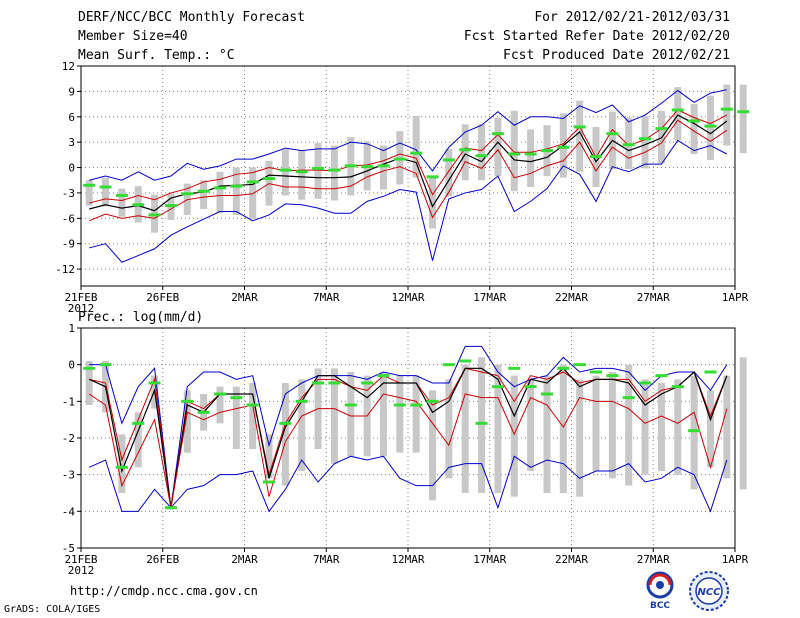 Image resolution: width=800 pixels, height=618 pixels. Describe the element at coordinates (81, 308) in the screenshot. I see `x-tick-year-label: 2012` at that location.